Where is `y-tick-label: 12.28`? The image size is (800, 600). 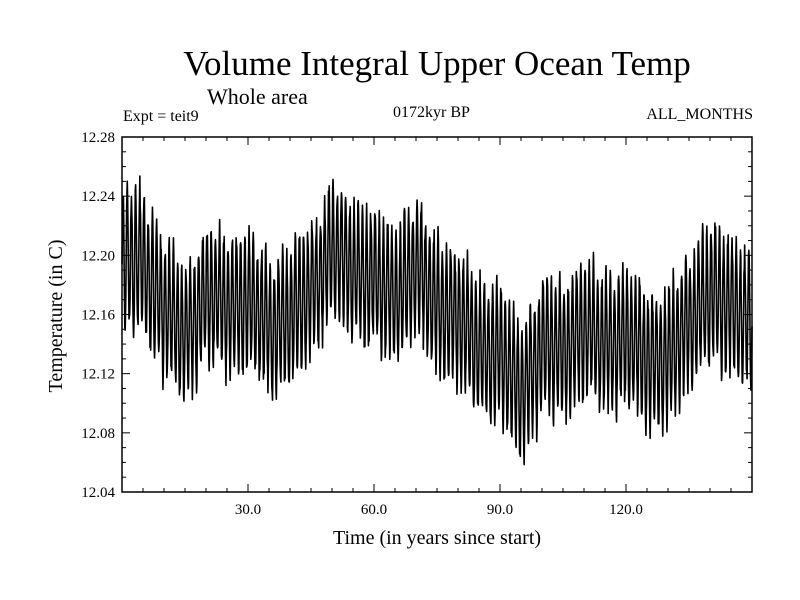 y-tick-label: 12.28 is located at coordinates (98, 138).